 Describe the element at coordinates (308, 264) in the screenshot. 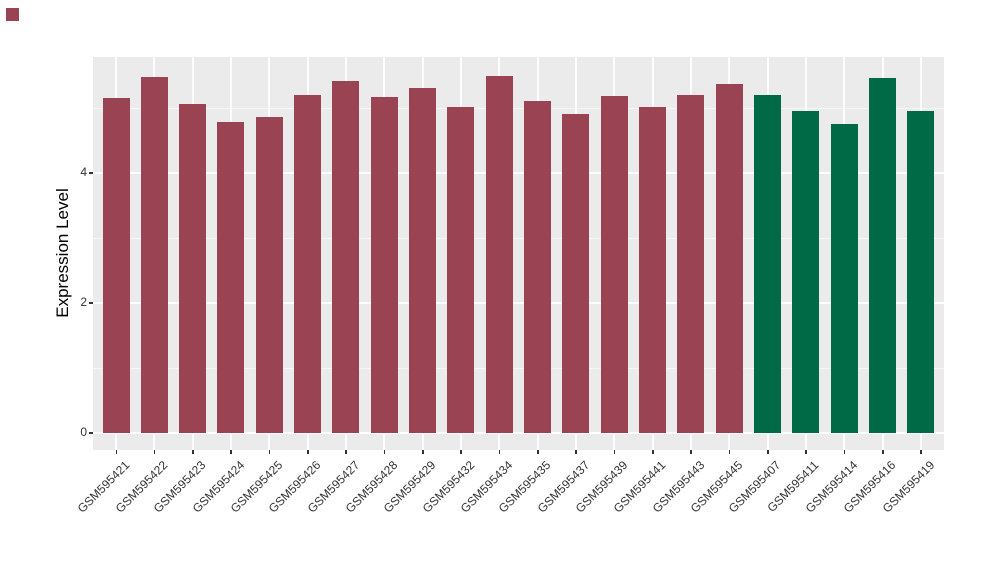

I see `bar-GSM595426` at that location.